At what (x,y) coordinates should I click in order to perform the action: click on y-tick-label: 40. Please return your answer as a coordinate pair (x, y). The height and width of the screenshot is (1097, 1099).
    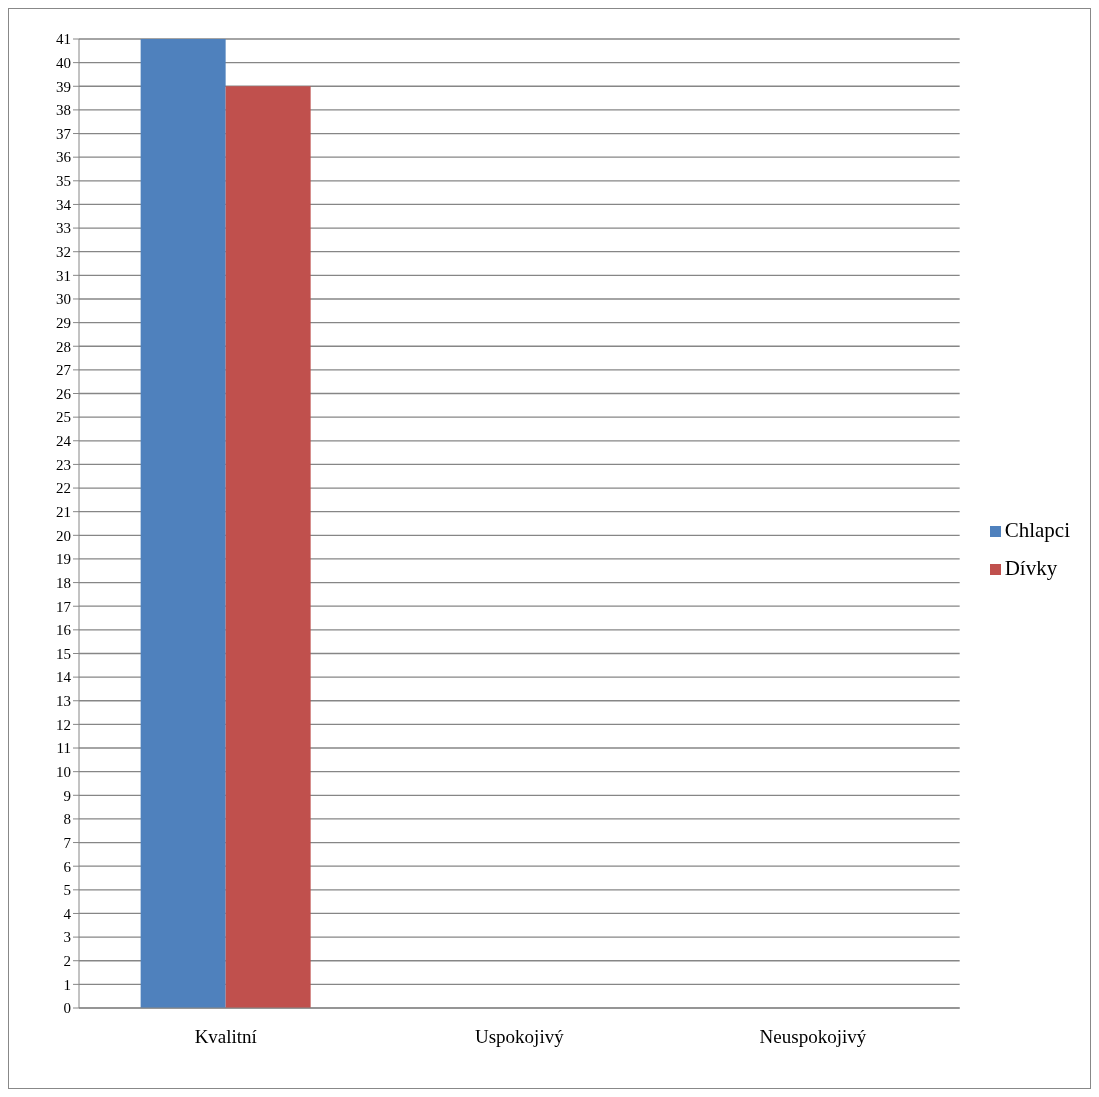
    Looking at the image, I should click on (63, 62).